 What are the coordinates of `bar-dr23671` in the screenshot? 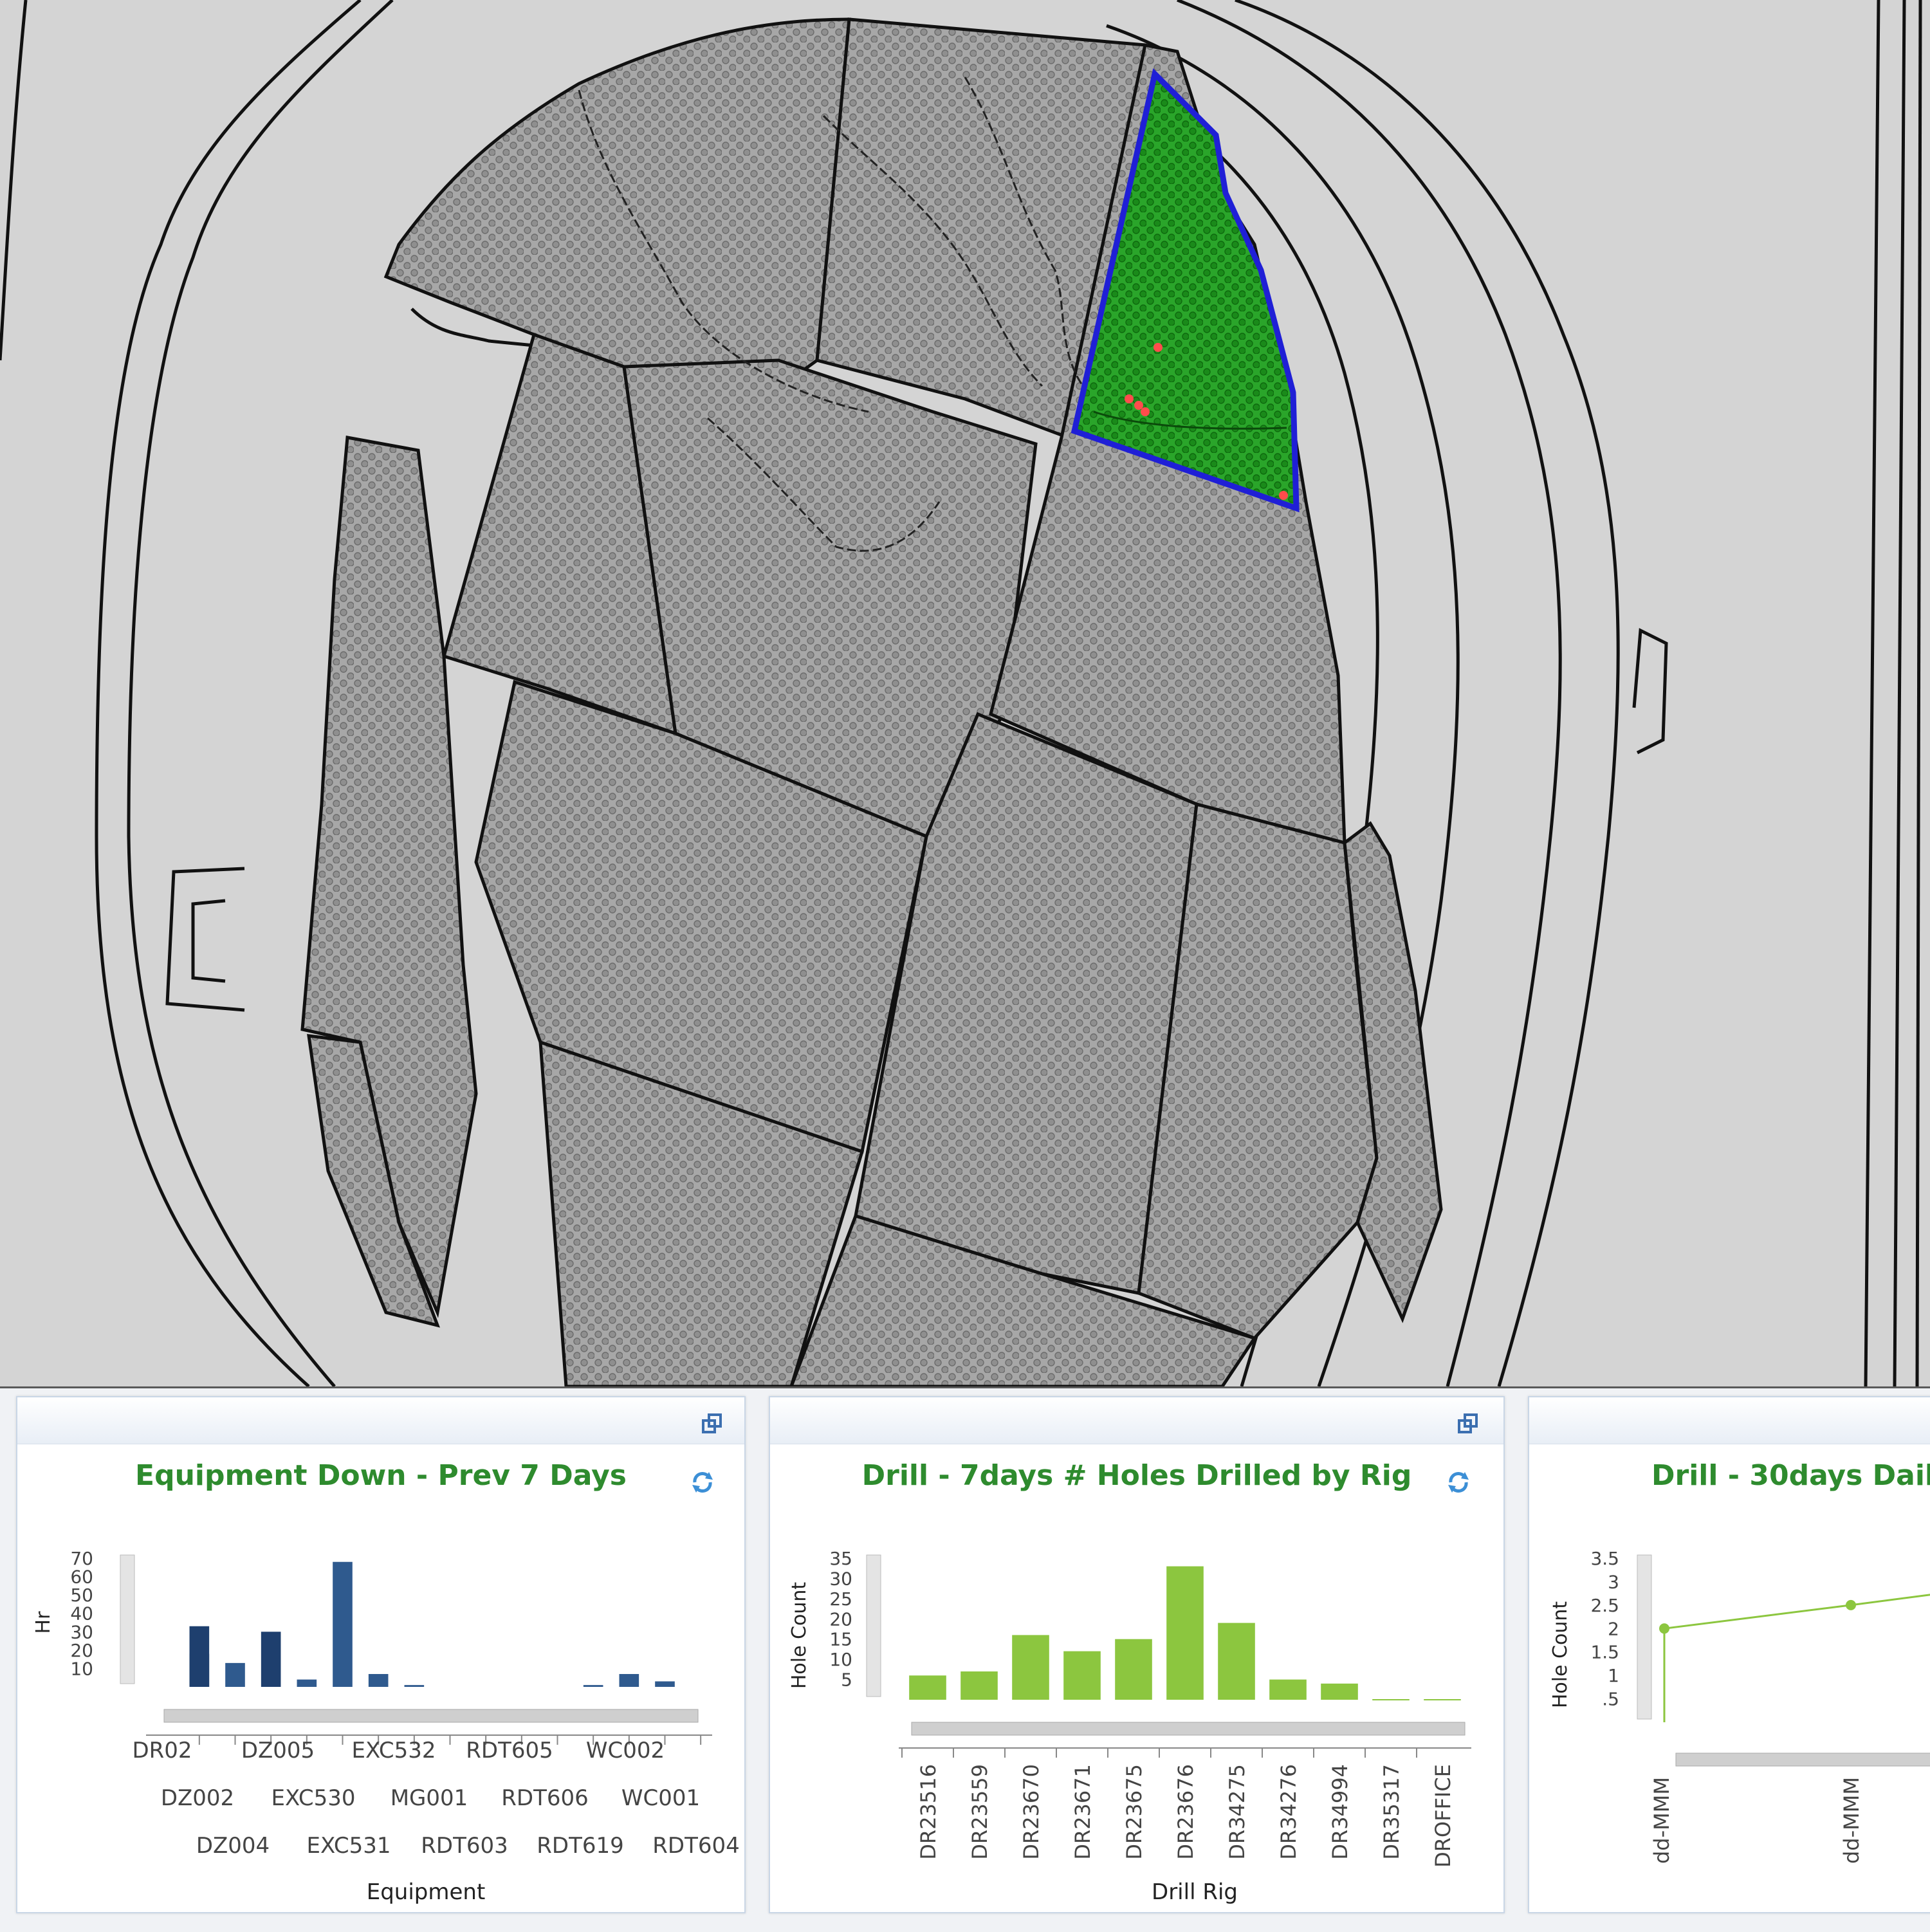 It's located at (1082, 1675).